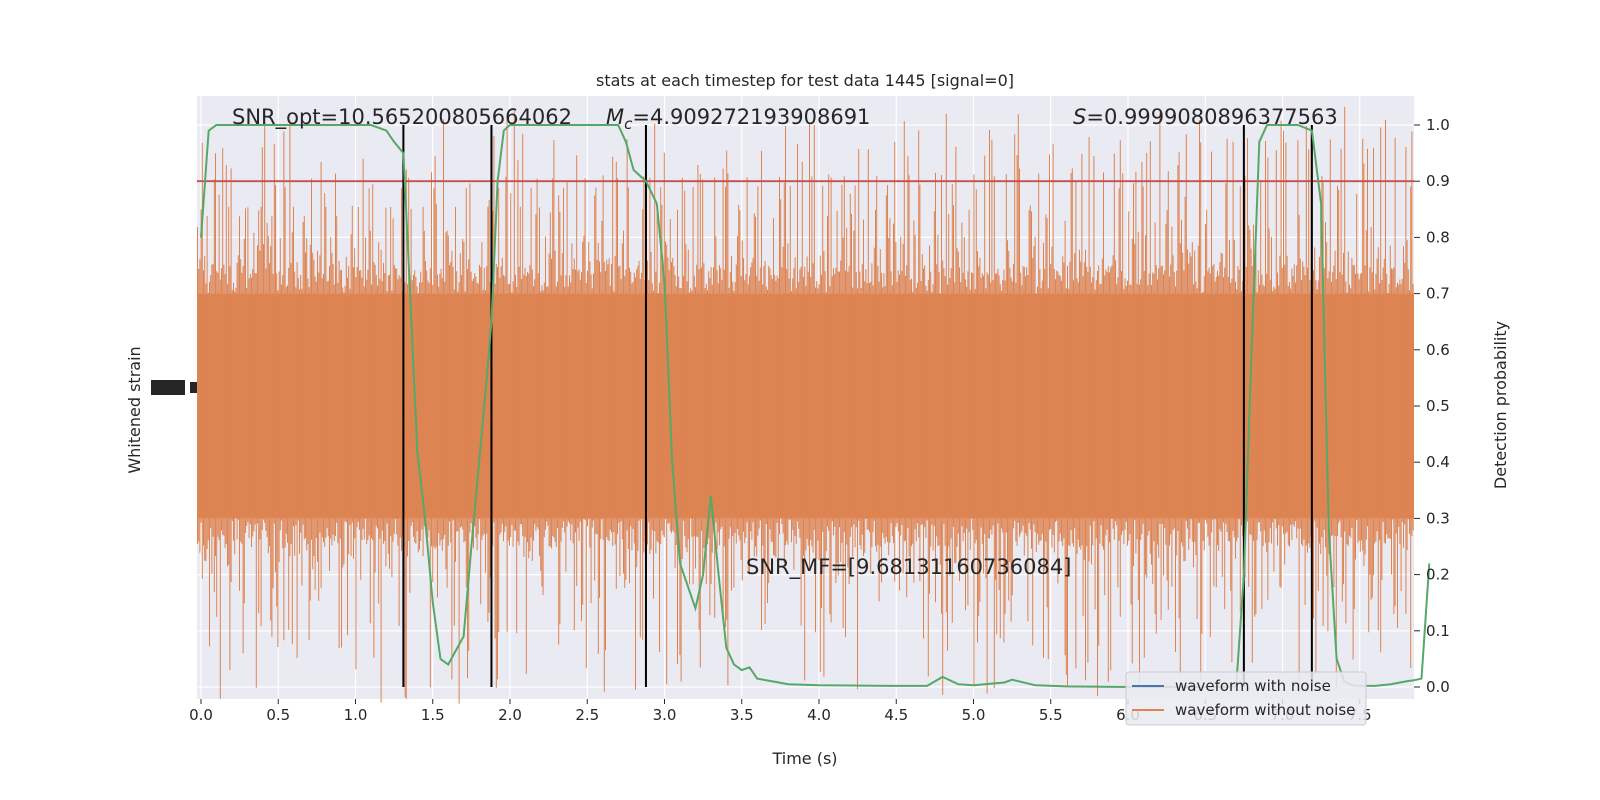 The width and height of the screenshot is (1600, 800). Describe the element at coordinates (356, 715) in the screenshot. I see `x-tick-label: 1.0` at that location.